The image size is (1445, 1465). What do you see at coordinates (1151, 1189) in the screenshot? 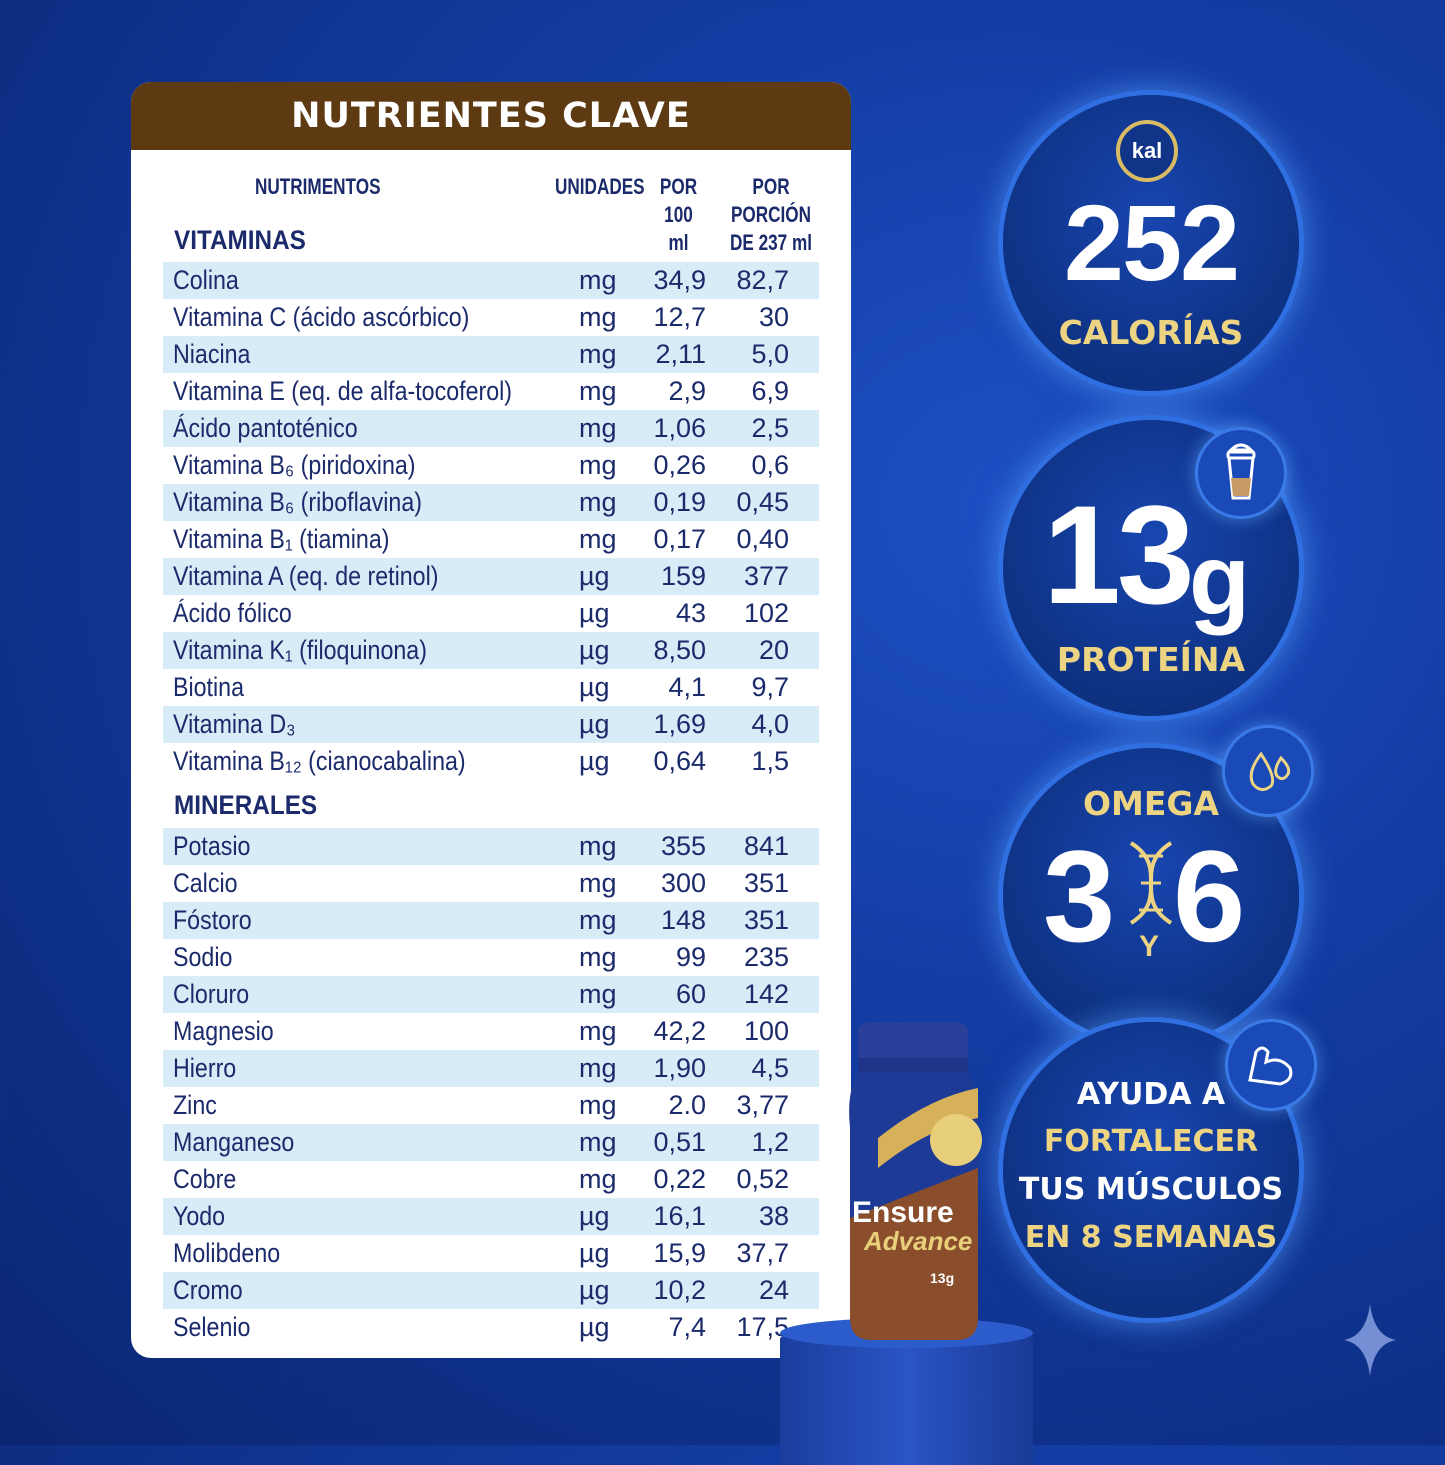
I see `muscles-line3: TUS MÚSCULOS` at bounding box center [1151, 1189].